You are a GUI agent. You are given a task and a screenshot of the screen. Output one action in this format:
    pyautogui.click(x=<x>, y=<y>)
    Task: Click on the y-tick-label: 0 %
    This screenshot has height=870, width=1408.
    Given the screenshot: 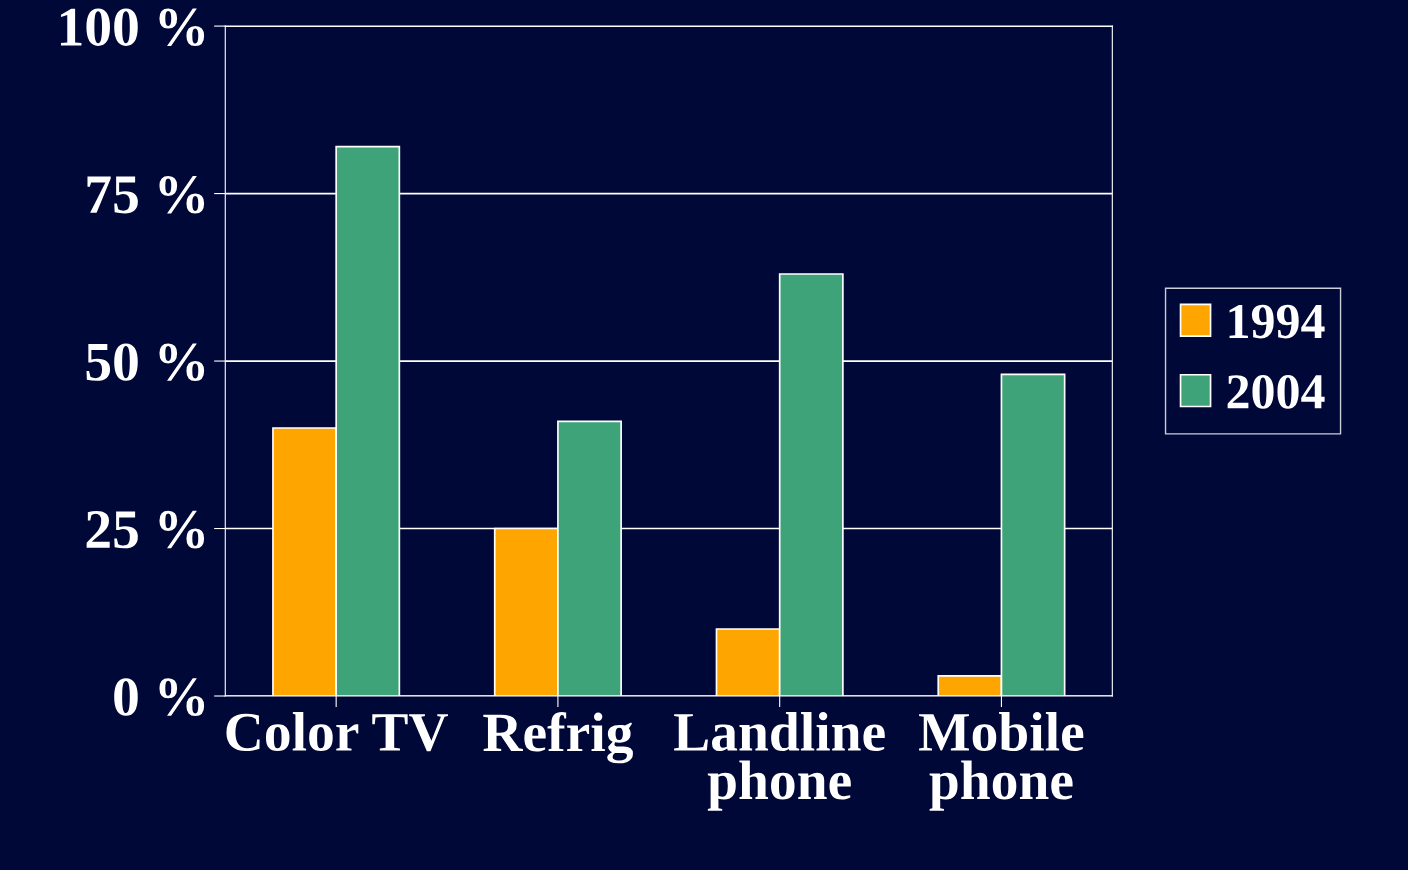 What is the action you would take?
    pyautogui.click(x=159, y=697)
    